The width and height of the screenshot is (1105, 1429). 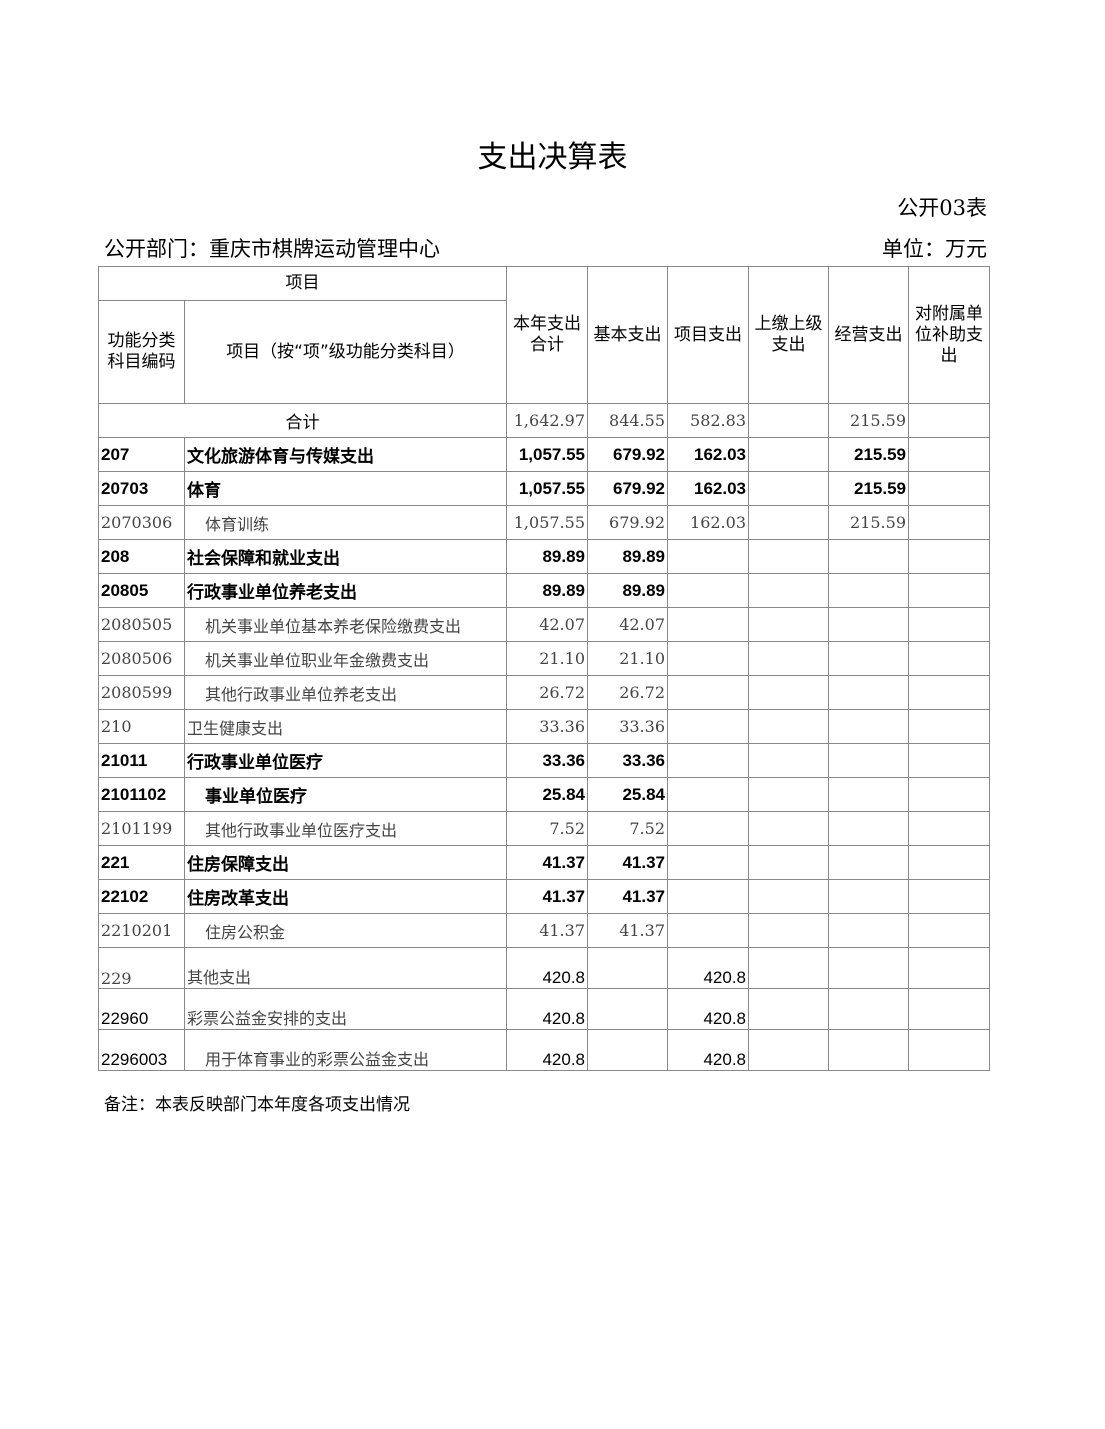 What do you see at coordinates (141, 862) in the screenshot?
I see `cell-code: 221` at bounding box center [141, 862].